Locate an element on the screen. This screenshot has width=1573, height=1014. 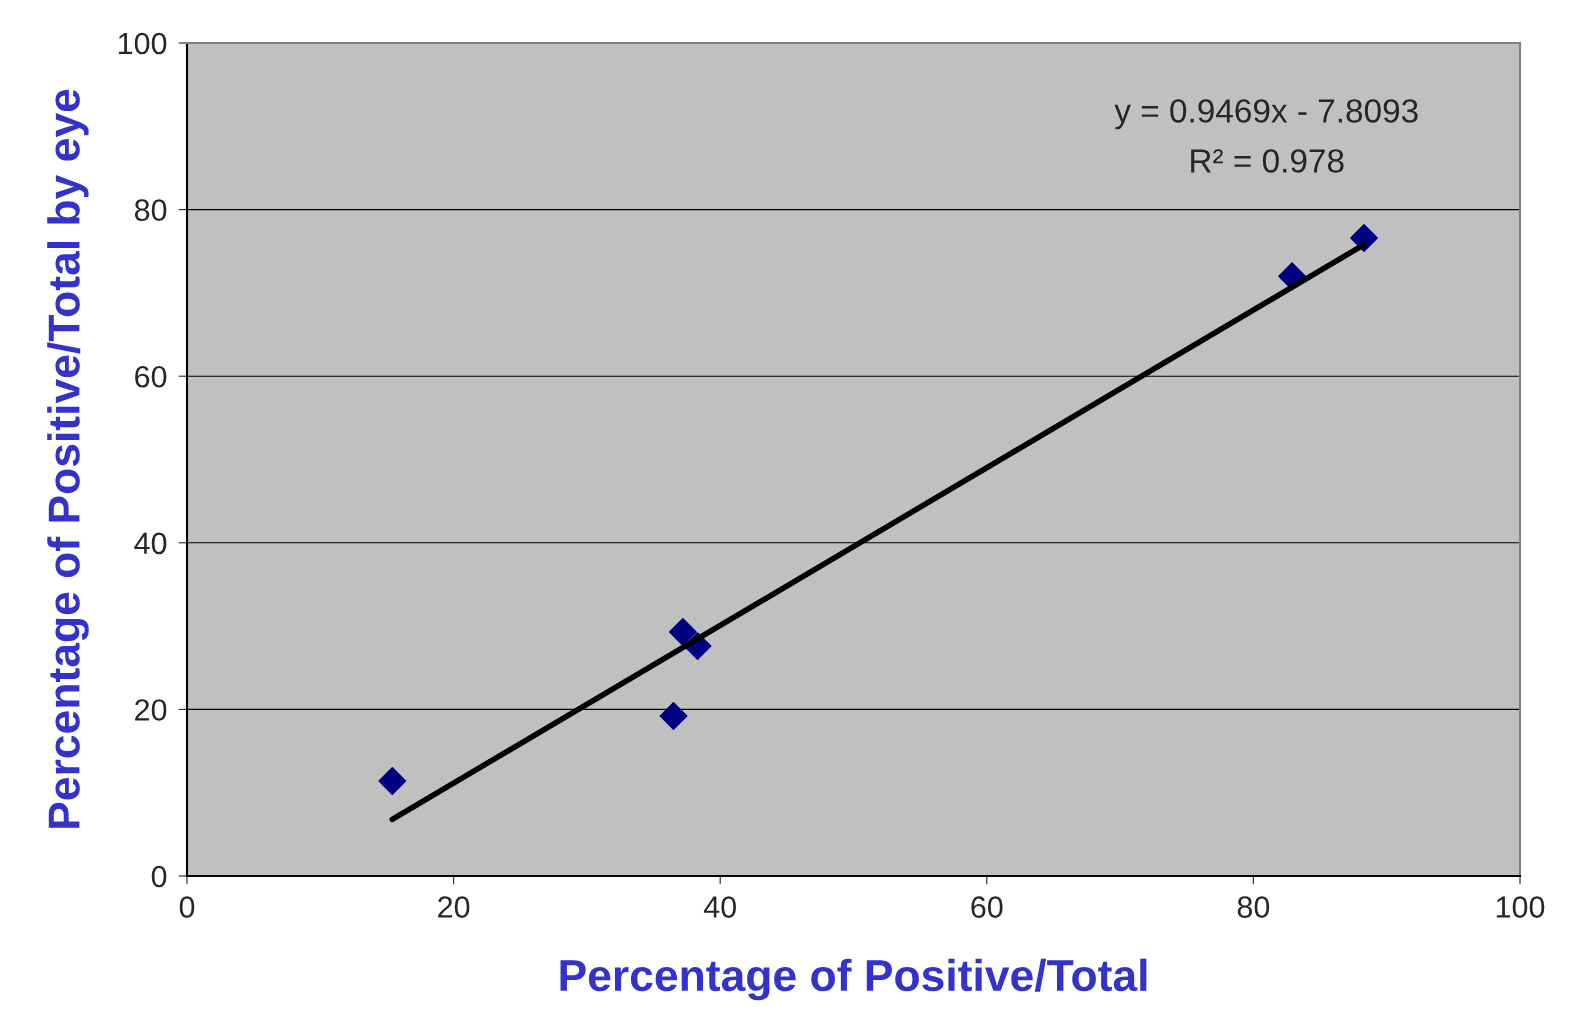
y-tick-label: 20 is located at coordinates (151, 710).